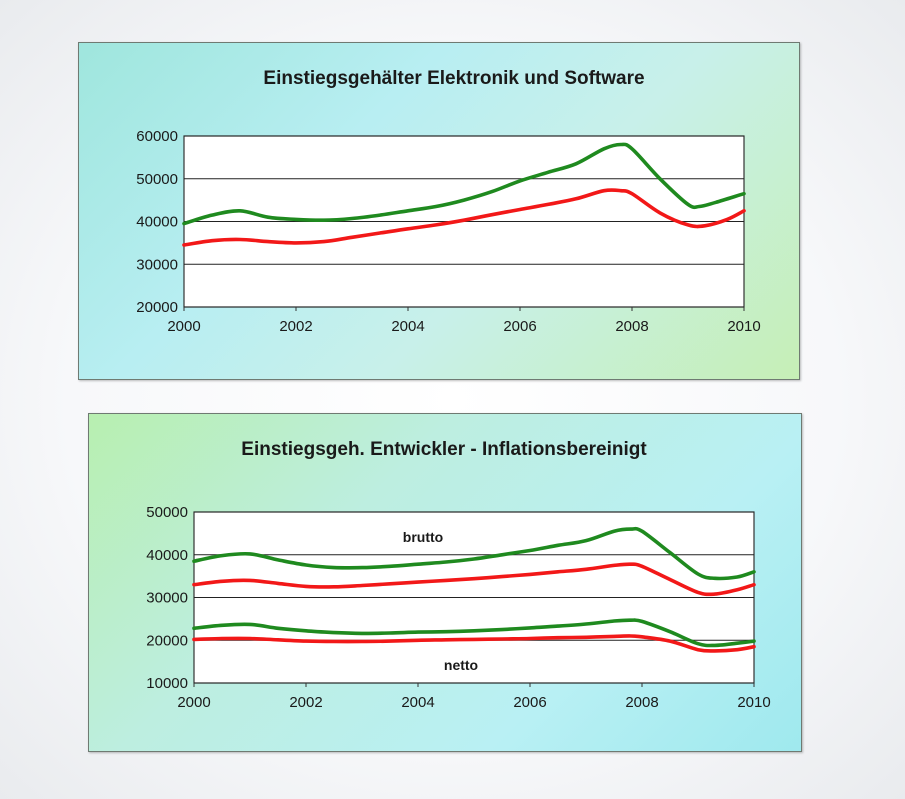 The width and height of the screenshot is (905, 799). What do you see at coordinates (157, 136) in the screenshot?
I see `y-tick-label: 60000` at bounding box center [157, 136].